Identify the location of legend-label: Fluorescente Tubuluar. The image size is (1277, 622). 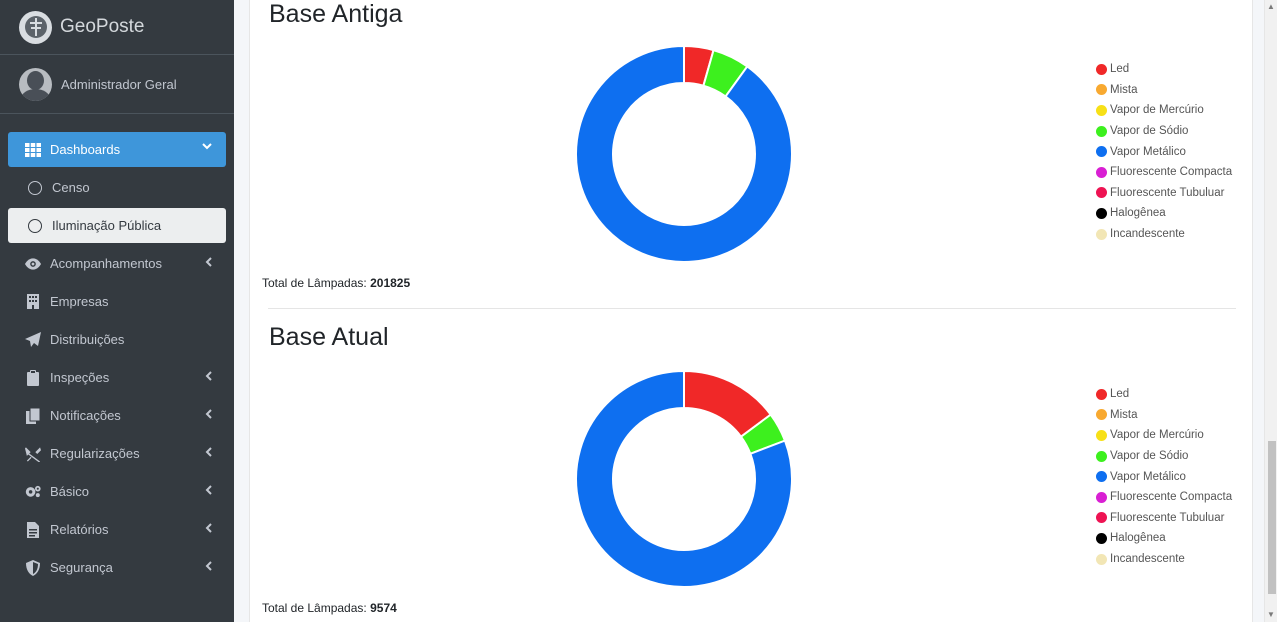
(1167, 517).